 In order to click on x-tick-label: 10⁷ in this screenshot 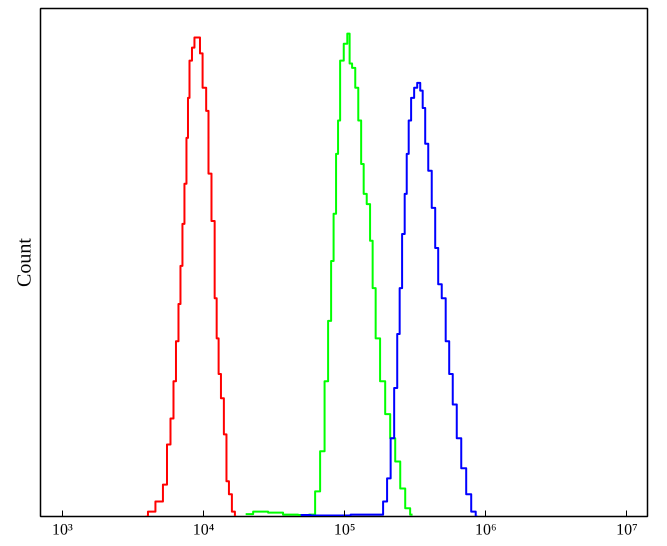, I will do `click(627, 530)`.